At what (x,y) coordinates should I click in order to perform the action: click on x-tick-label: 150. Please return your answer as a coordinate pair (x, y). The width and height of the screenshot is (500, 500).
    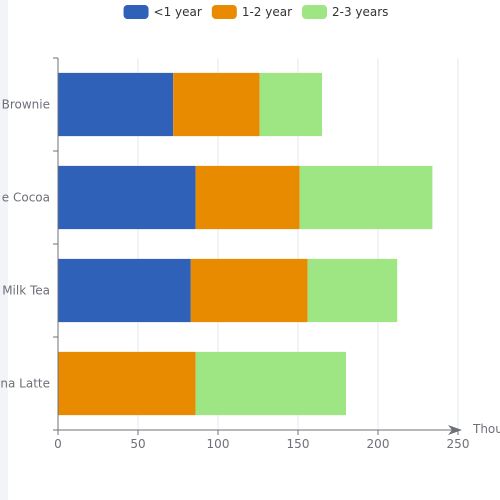
    Looking at the image, I should click on (298, 444).